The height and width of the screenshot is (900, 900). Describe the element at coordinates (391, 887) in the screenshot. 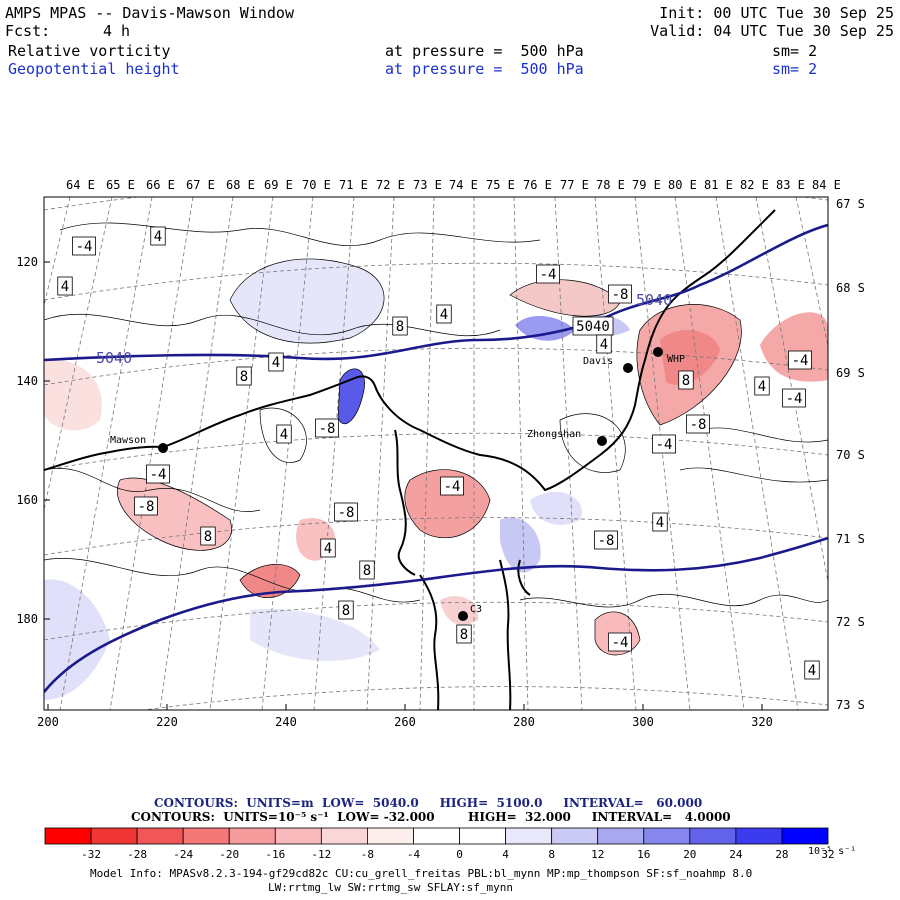

I see `model-info-physics: LW:rrtmg_lw SW:rrtmg_sw SFLAY:sf_mynn` at that location.